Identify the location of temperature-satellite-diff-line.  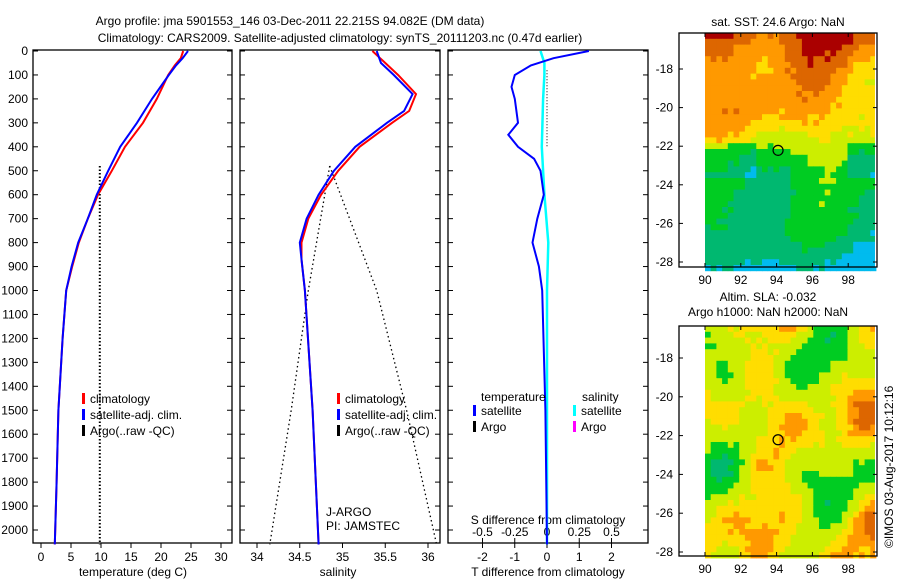
(548, 297).